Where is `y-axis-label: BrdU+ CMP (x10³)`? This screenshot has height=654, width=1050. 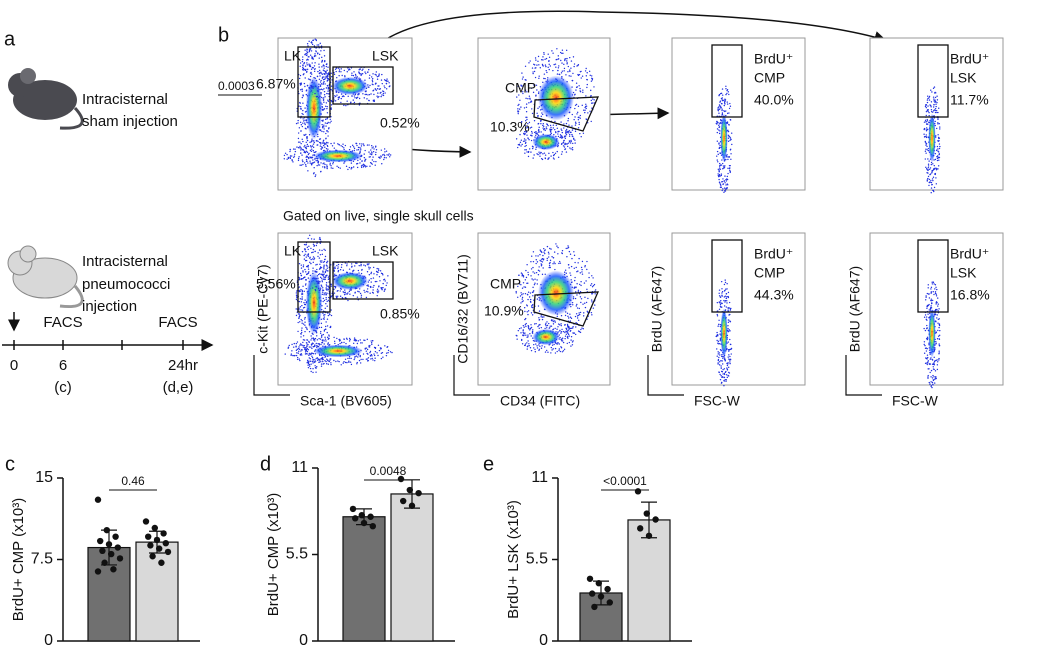 y-axis-label: BrdU+ CMP (x10³) is located at coordinates (273, 555).